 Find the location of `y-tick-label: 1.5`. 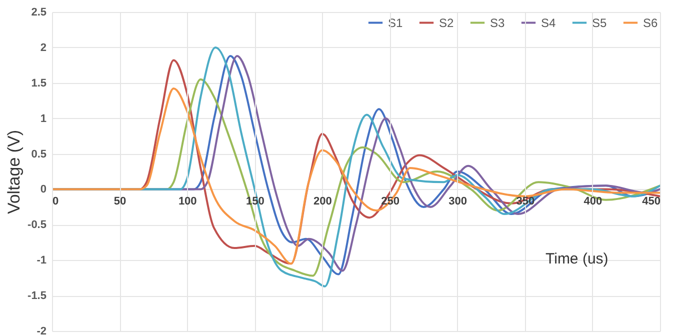

y-tick-label: 1.5 is located at coordinates (38, 83).